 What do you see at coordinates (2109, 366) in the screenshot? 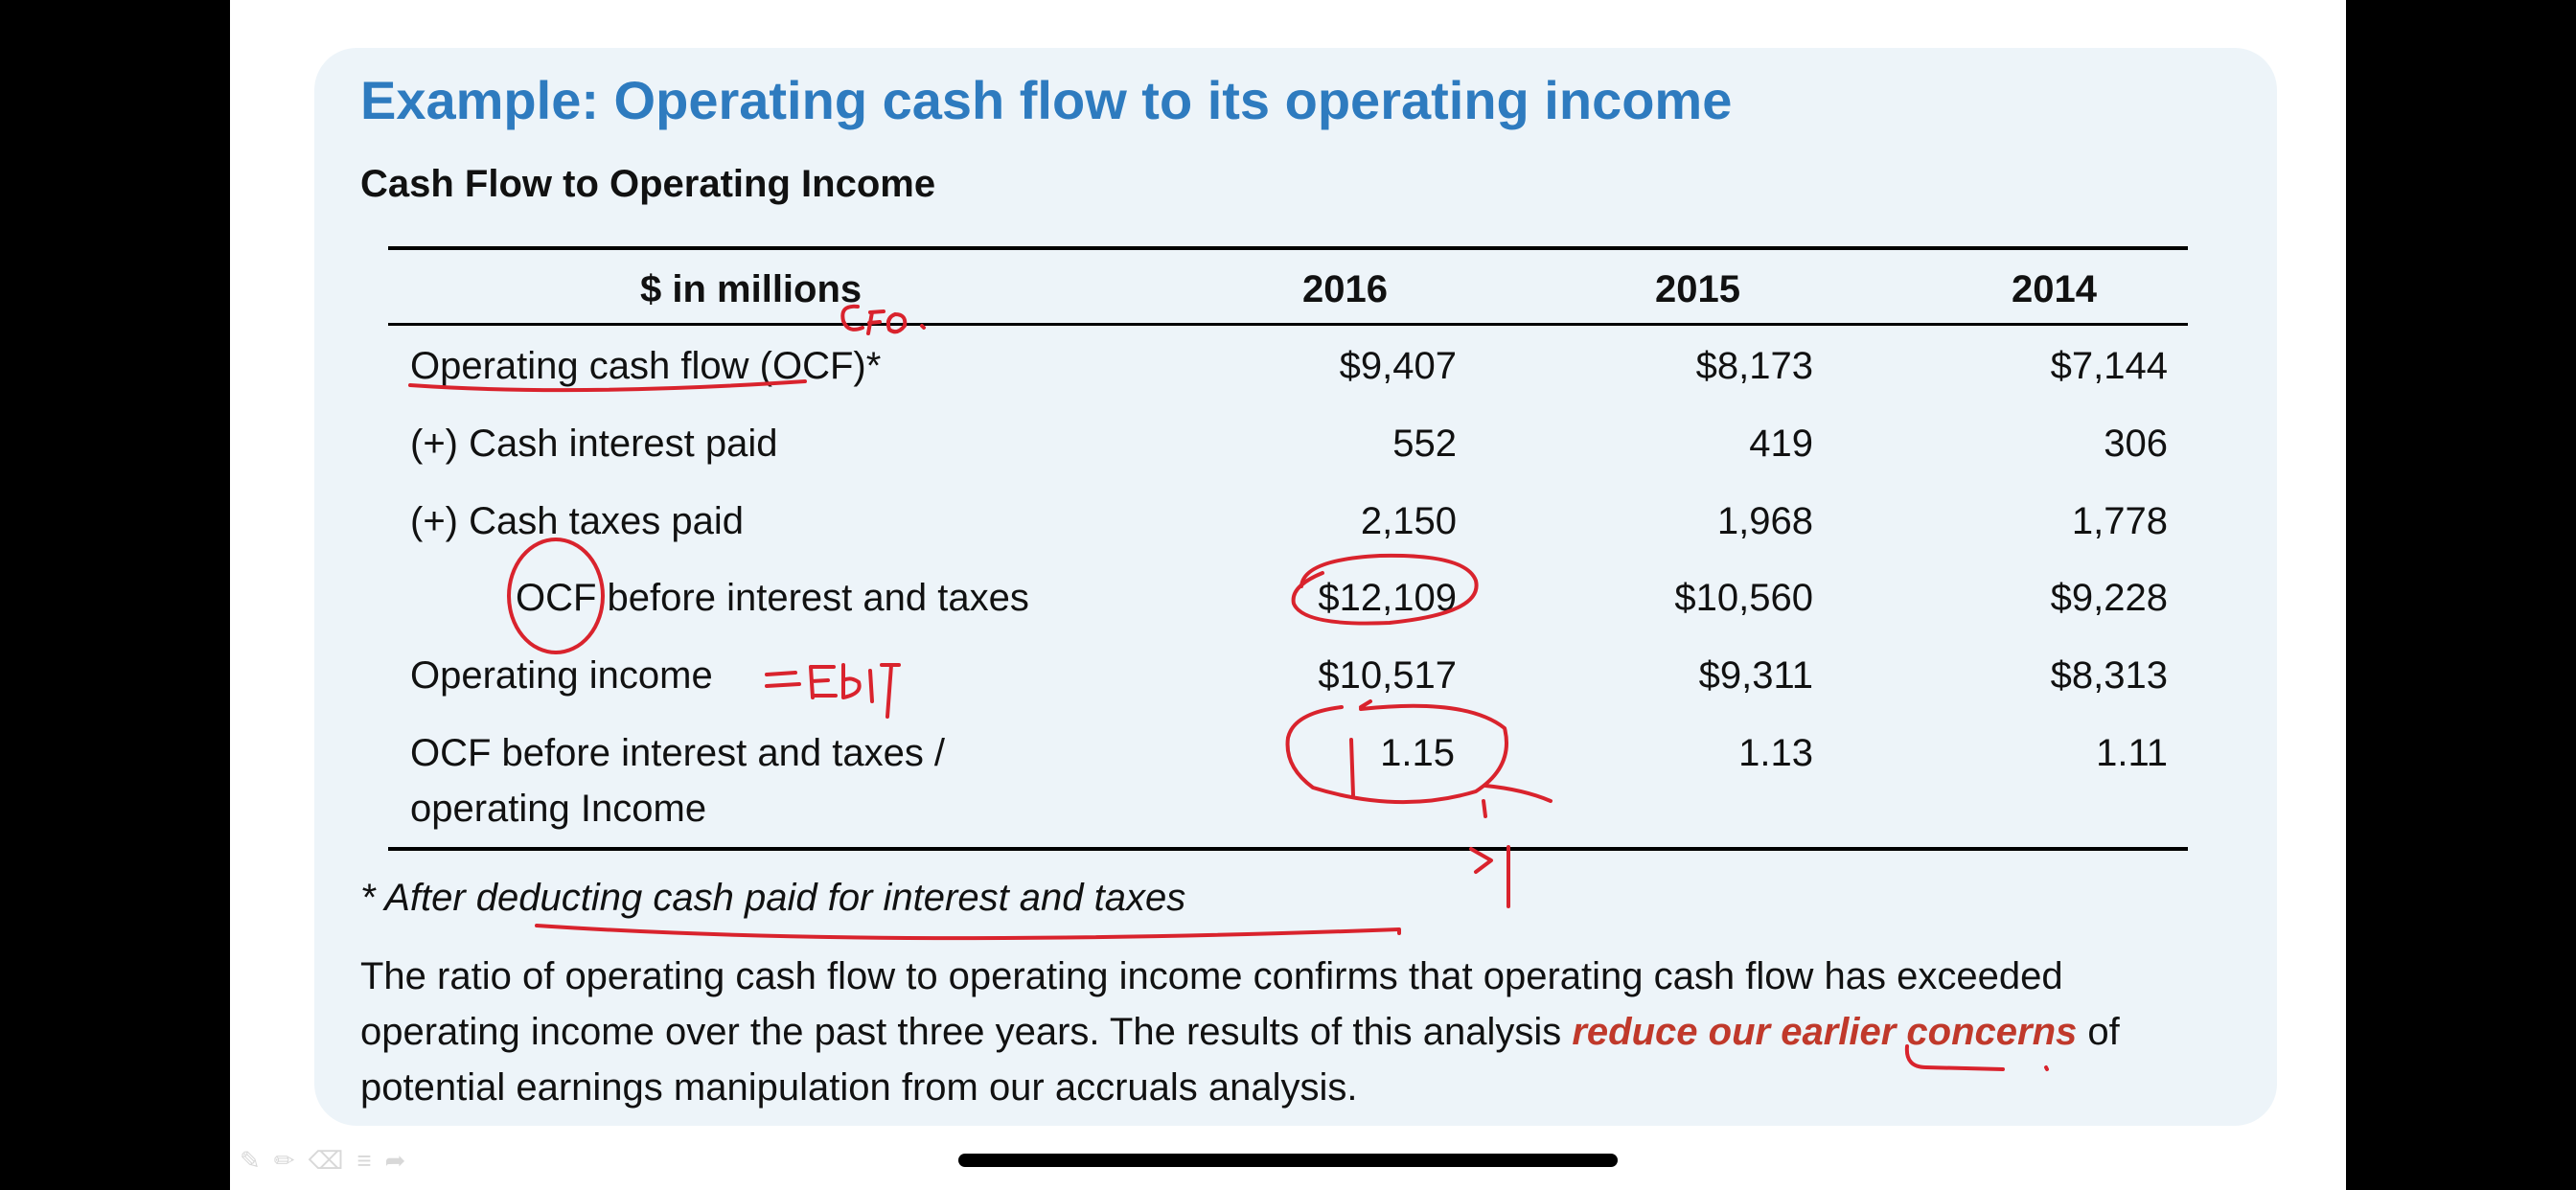
I see `row-ocf-2014: $7,144` at bounding box center [2109, 366].